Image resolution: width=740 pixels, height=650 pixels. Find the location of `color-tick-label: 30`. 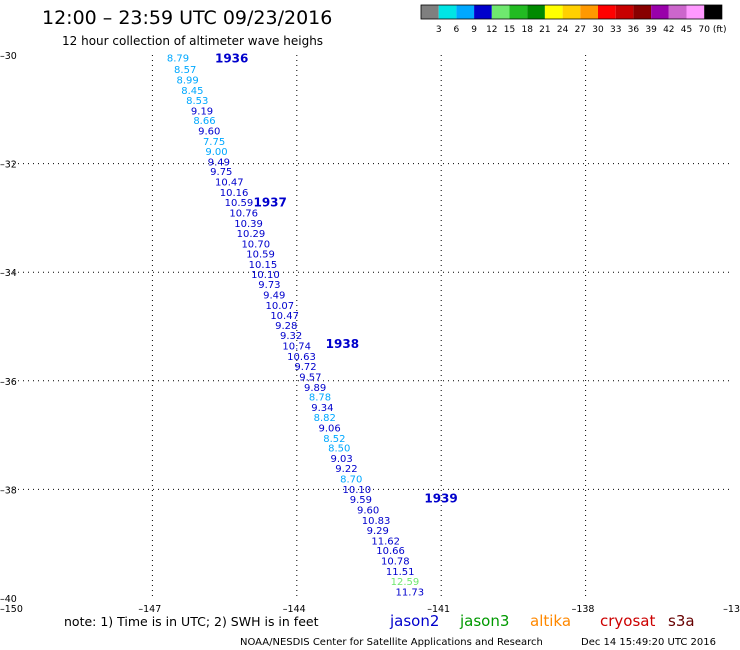

color-tick-label: 30 is located at coordinates (598, 30).